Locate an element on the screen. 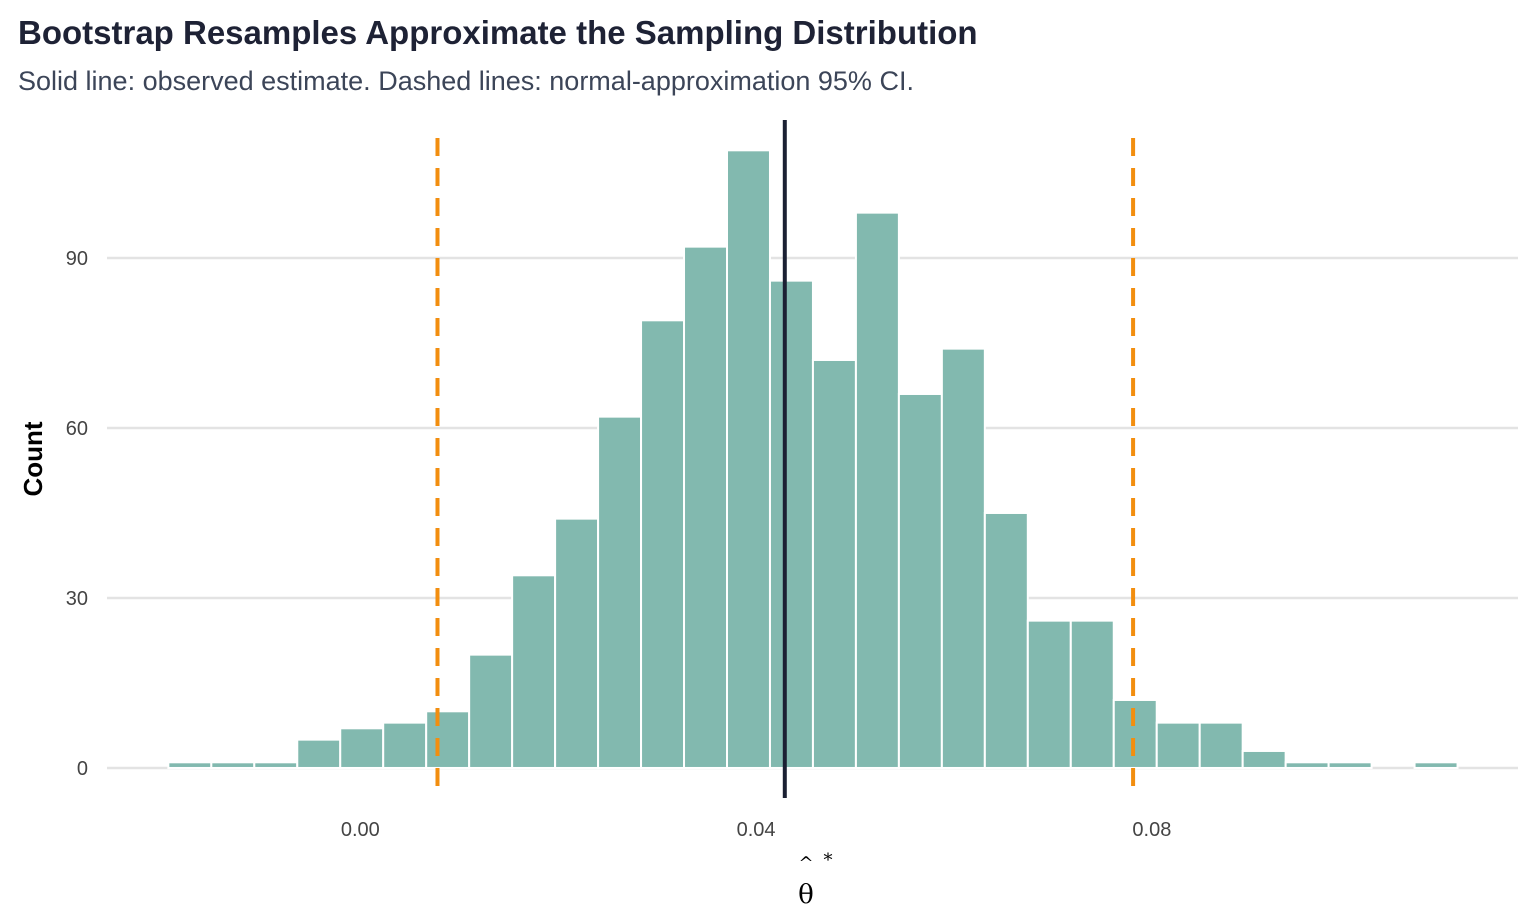 The image size is (1536, 921). x-tick-label: 0.00 is located at coordinates (360, 830).